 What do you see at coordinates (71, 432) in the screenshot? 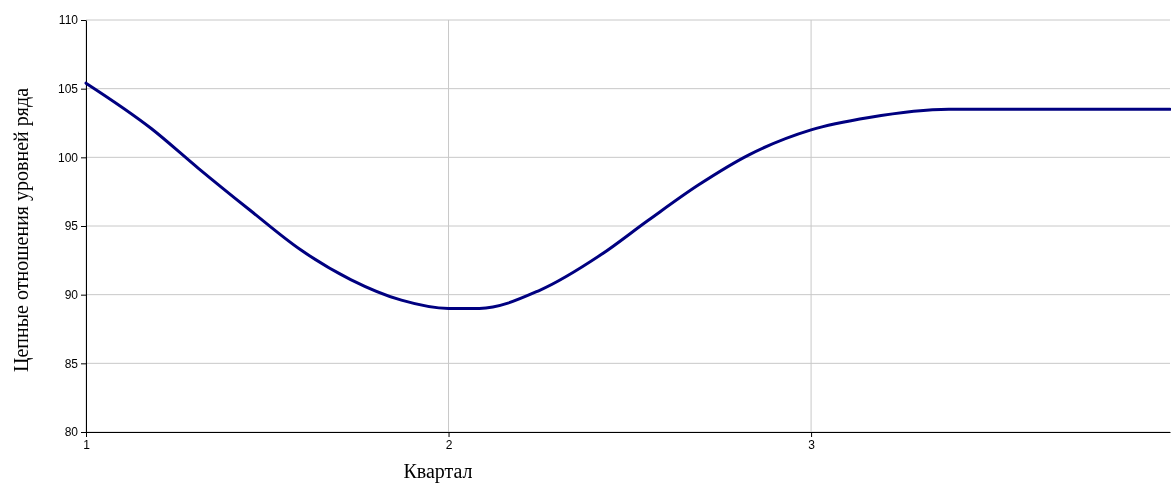
I see `y-tick-label: 80` at bounding box center [71, 432].